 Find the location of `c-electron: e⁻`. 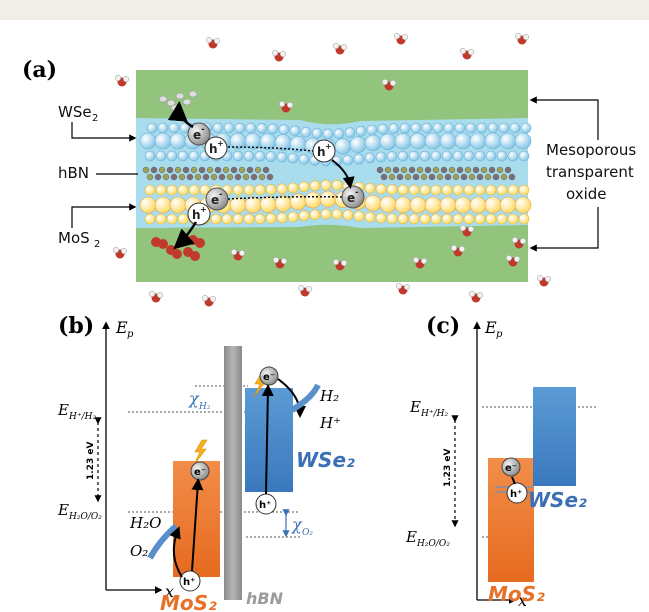

c-electron: e⁻ is located at coordinates (511, 467).